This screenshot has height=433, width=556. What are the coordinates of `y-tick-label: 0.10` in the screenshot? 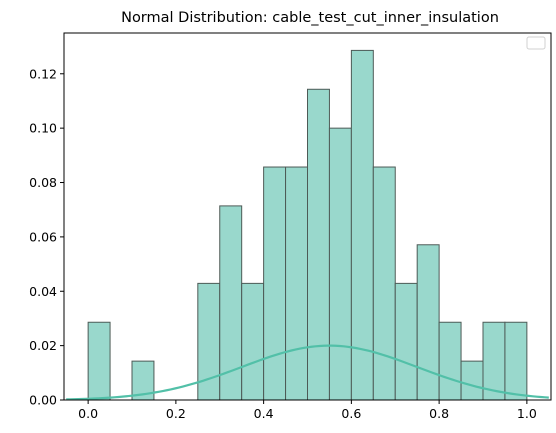 It's located at (43, 128).